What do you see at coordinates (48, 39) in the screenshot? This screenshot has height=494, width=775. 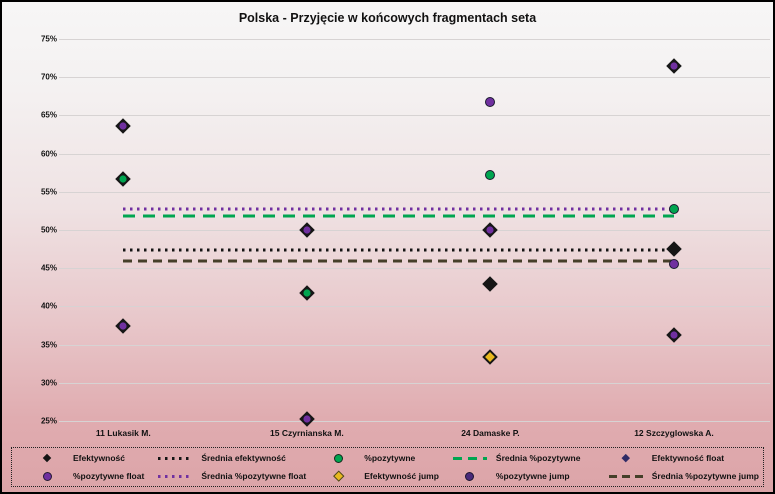 I see `y-axis-tick: 75%` at bounding box center [48, 39].